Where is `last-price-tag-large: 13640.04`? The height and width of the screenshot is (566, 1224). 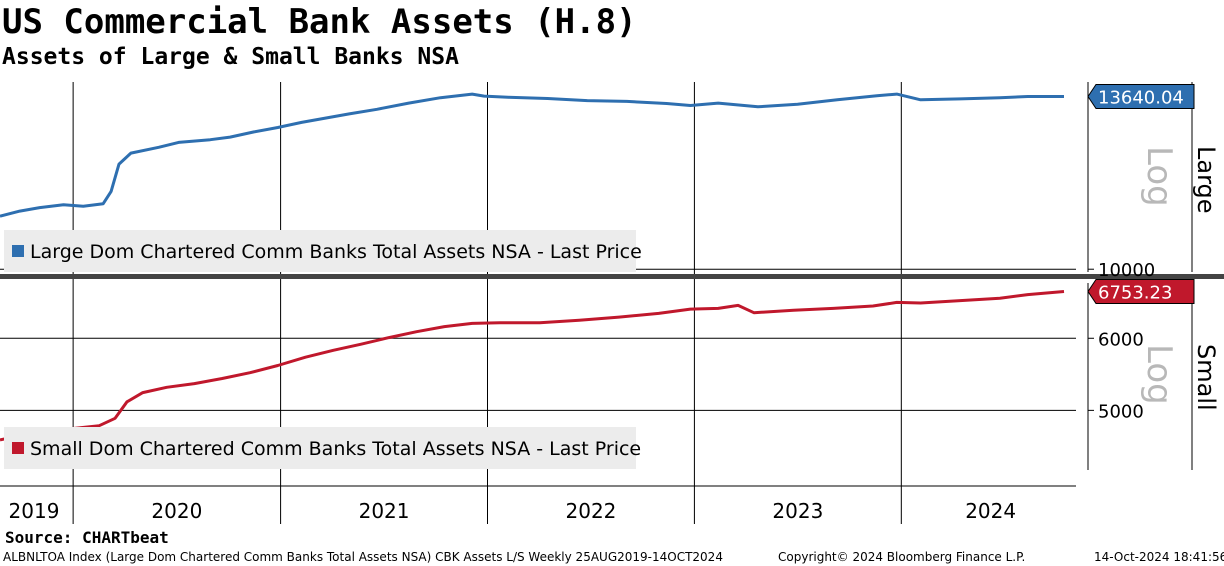 last-price-tag-large: 13640.04 is located at coordinates (1141, 96).